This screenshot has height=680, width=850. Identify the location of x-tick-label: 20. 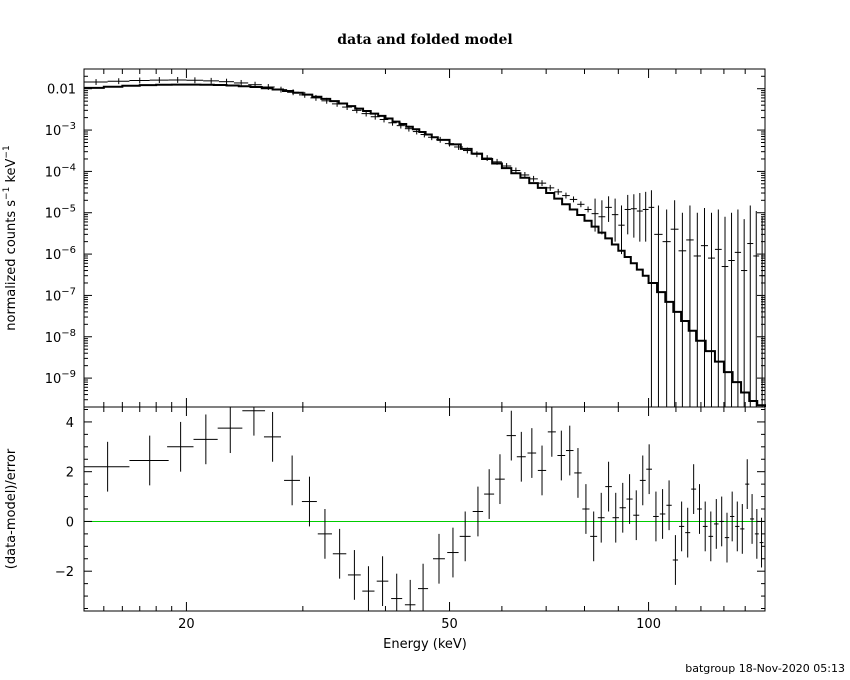
(186, 624).